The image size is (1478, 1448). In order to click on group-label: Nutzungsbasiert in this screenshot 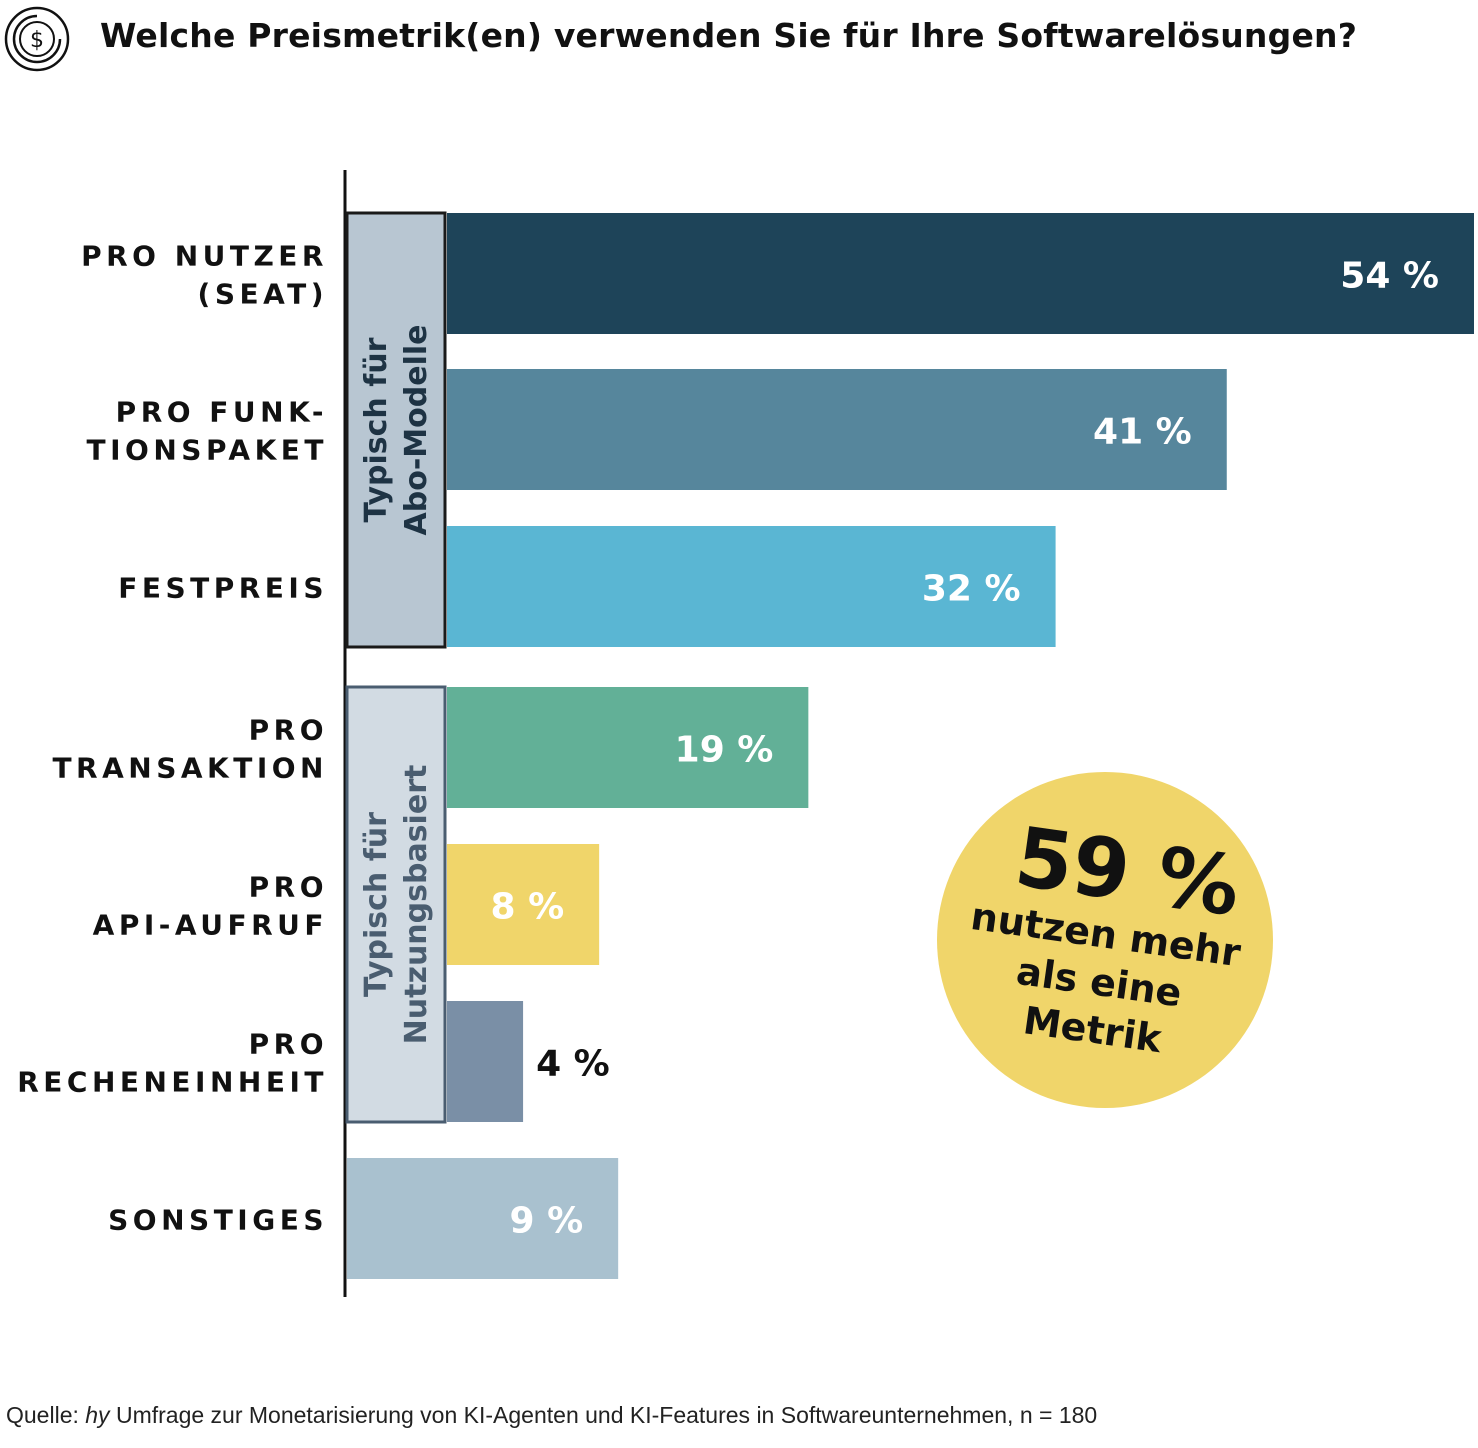, I will do `click(416, 905)`.